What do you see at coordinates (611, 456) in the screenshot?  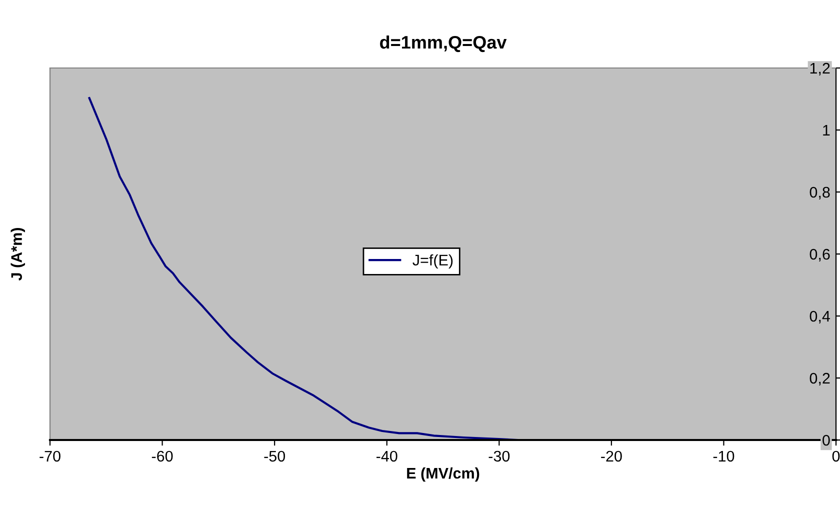 I see `x-tick-label: -20` at bounding box center [611, 456].